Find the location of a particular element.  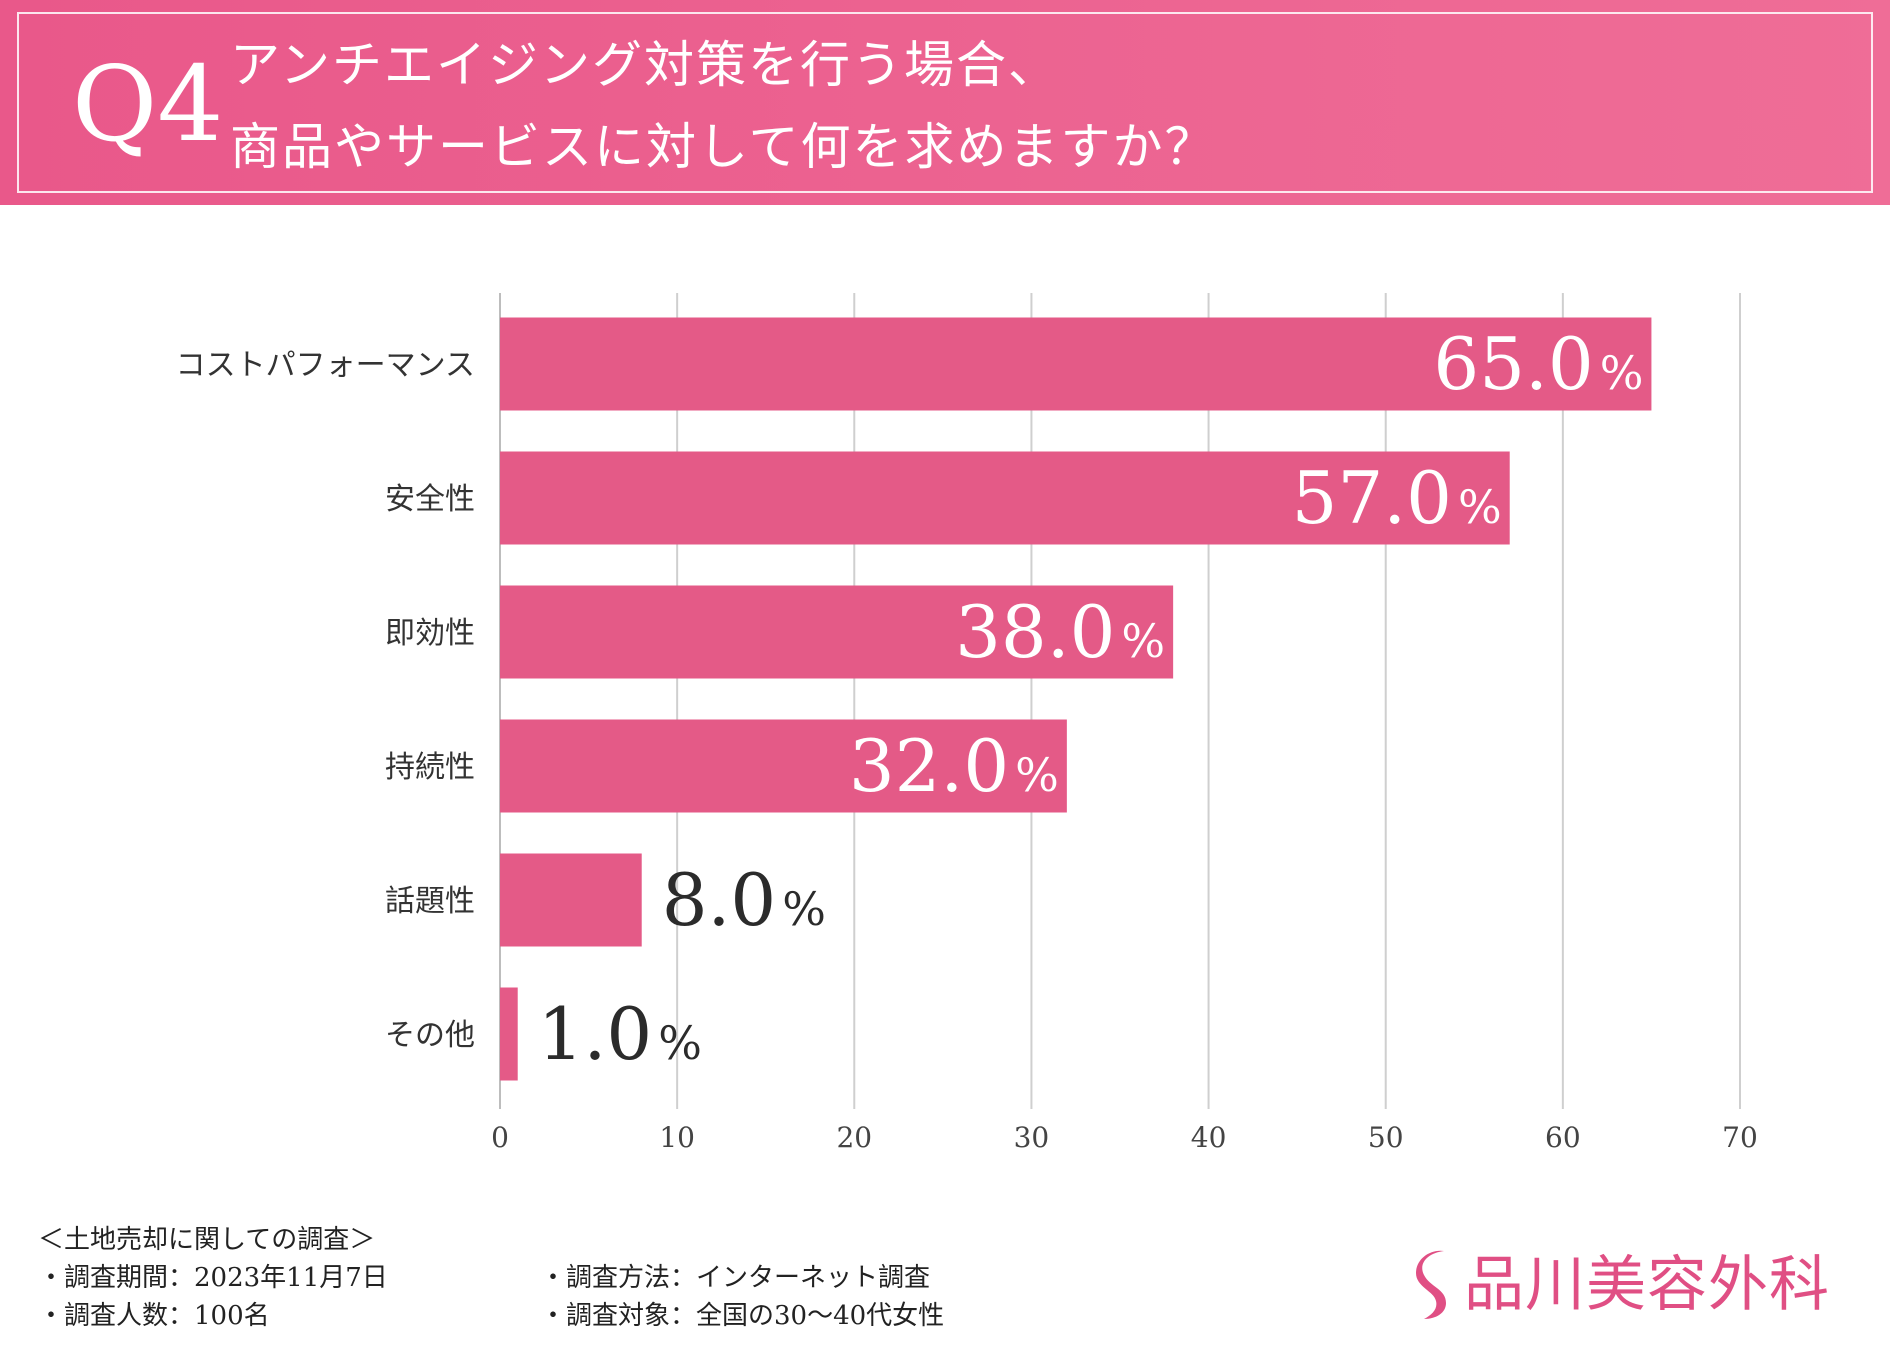

data-label: 32.0% is located at coordinates (954, 766).